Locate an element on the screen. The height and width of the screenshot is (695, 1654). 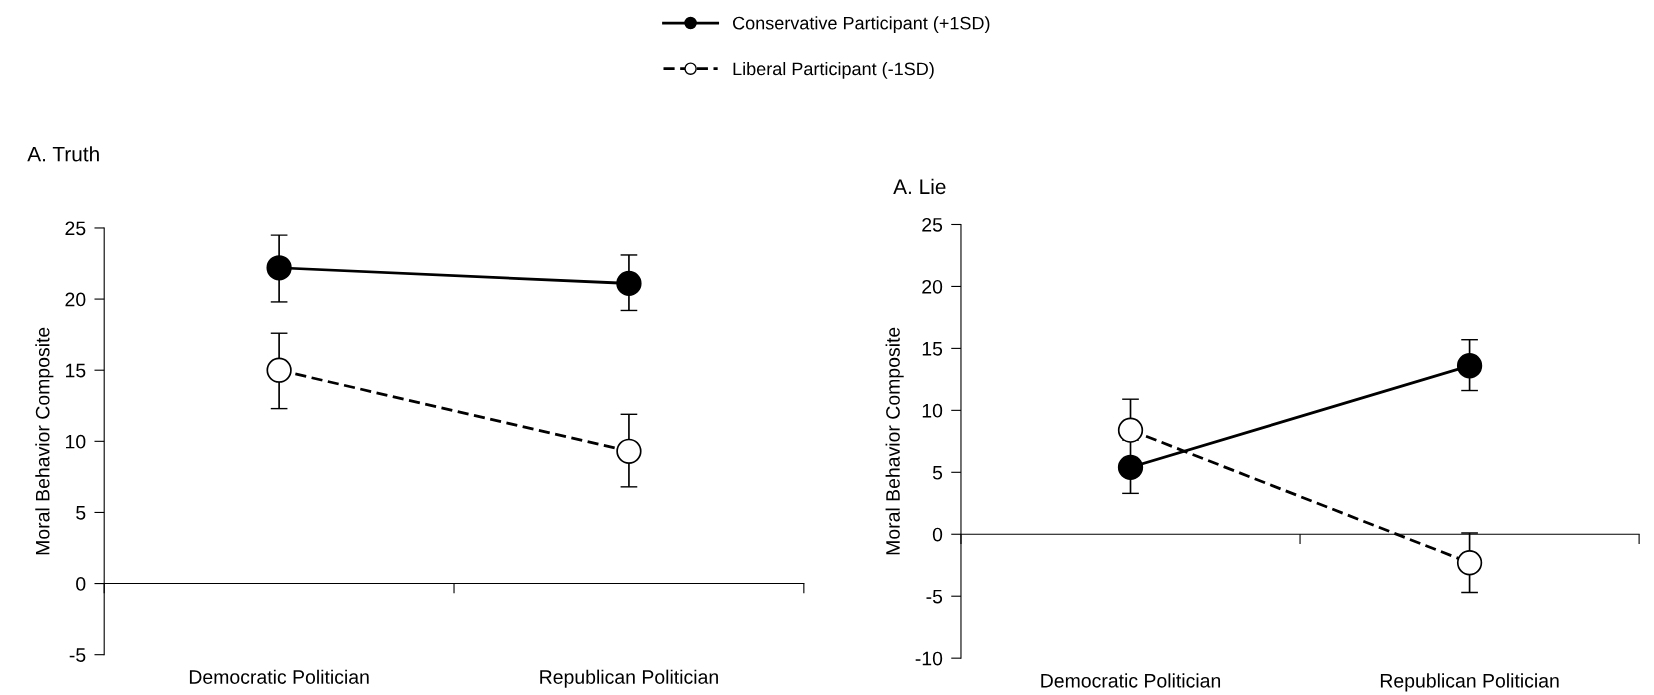
y-tick-label: -10 is located at coordinates (929, 658).